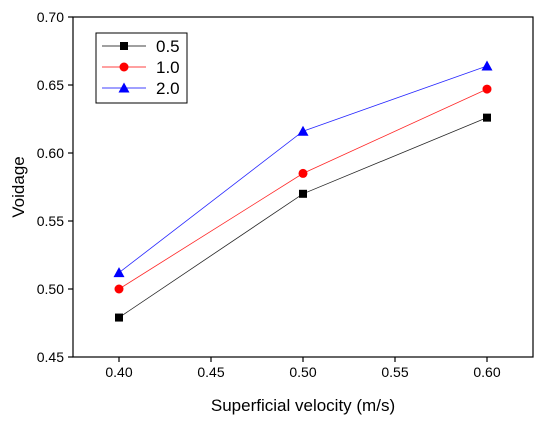 Image resolution: width=550 pixels, height=425 pixels. I want to click on x-tick-label: 0.45, so click(210, 372).